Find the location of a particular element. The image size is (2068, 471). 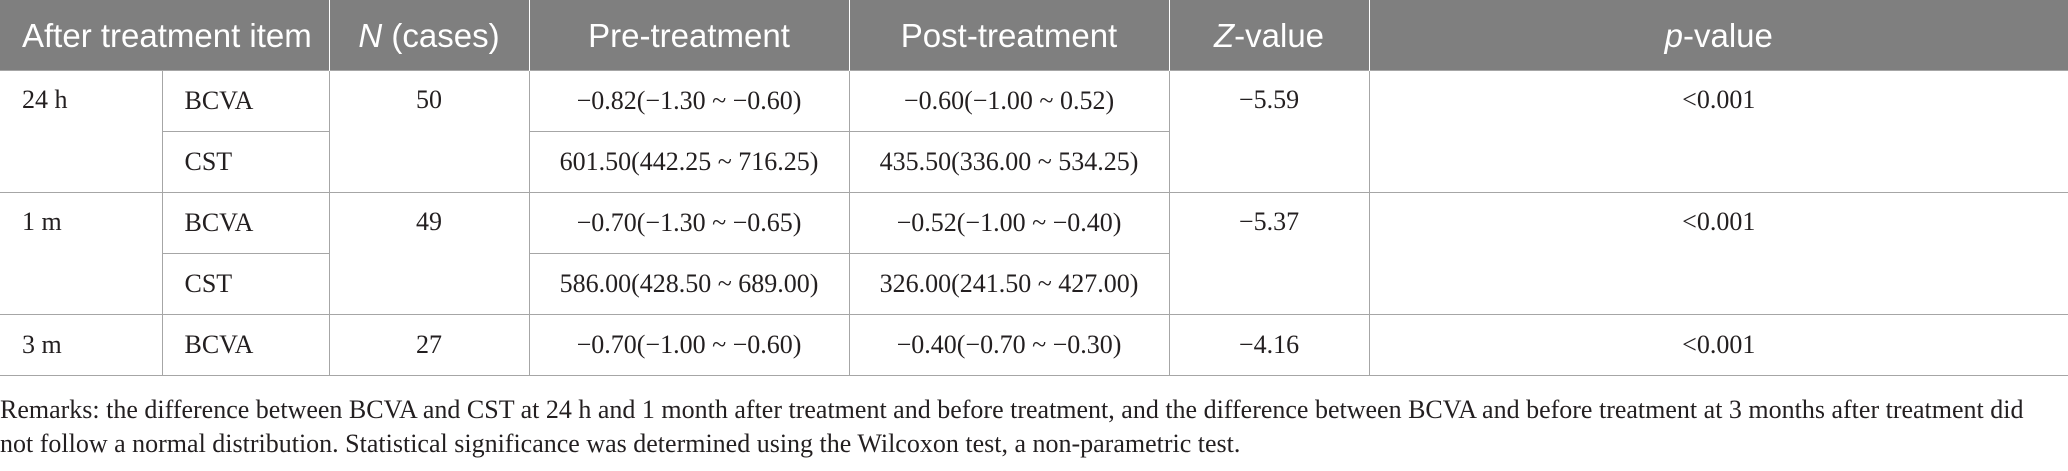

header-p: p-value is located at coordinates (1718, 35).